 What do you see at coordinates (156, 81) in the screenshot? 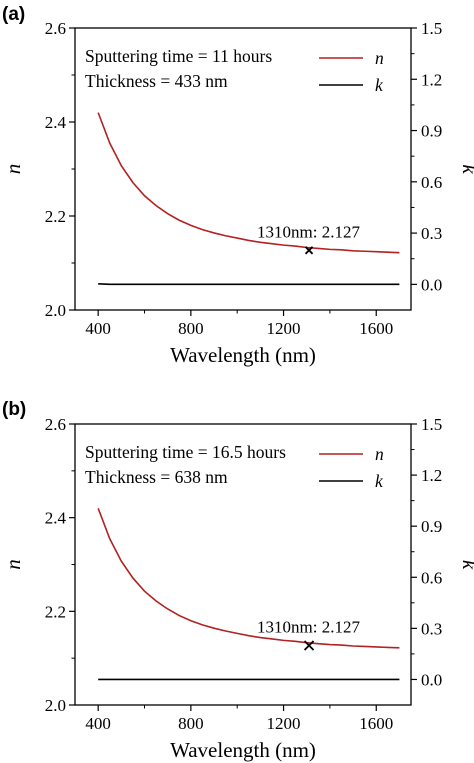
I see `info-text: Thickness = 433 nm` at bounding box center [156, 81].